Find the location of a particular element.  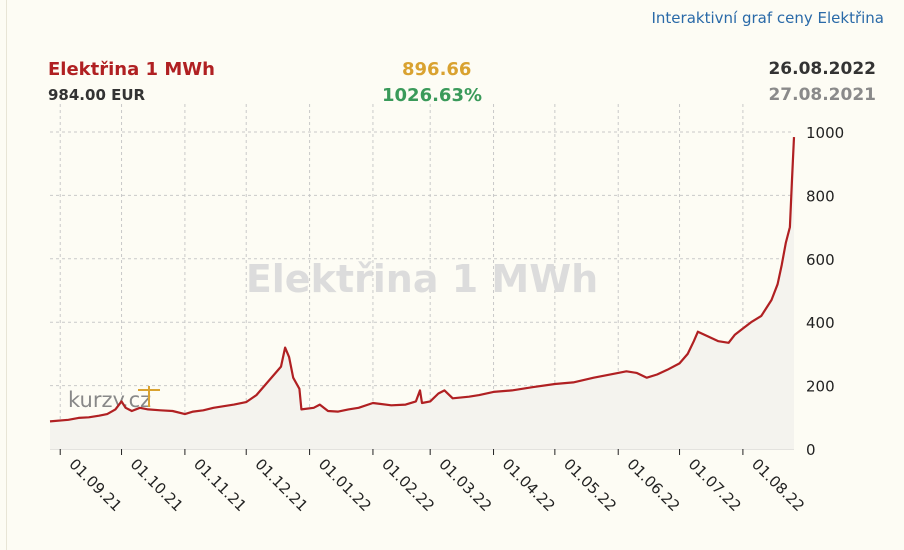

frame-line is located at coordinates (6, 275).